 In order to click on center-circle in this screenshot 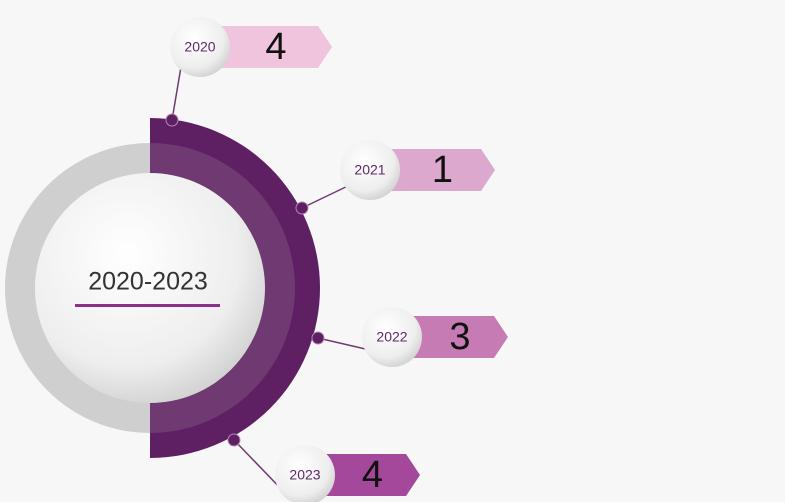, I will do `click(150, 288)`.